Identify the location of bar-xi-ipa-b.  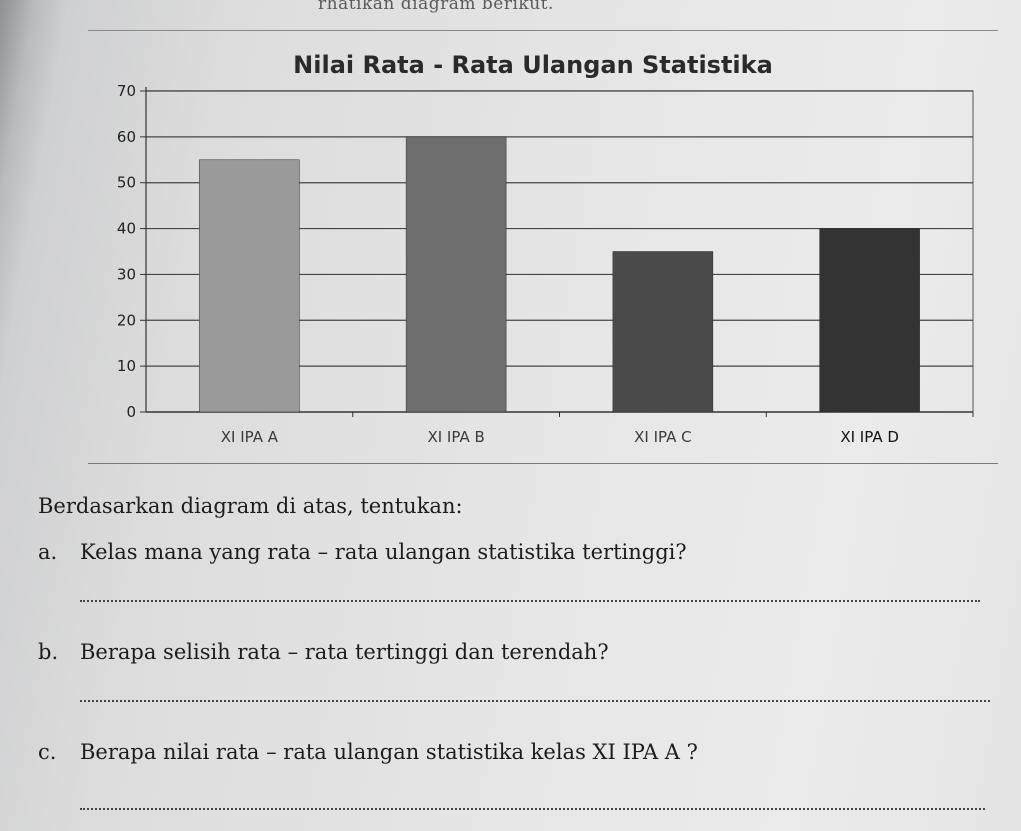
(456, 274).